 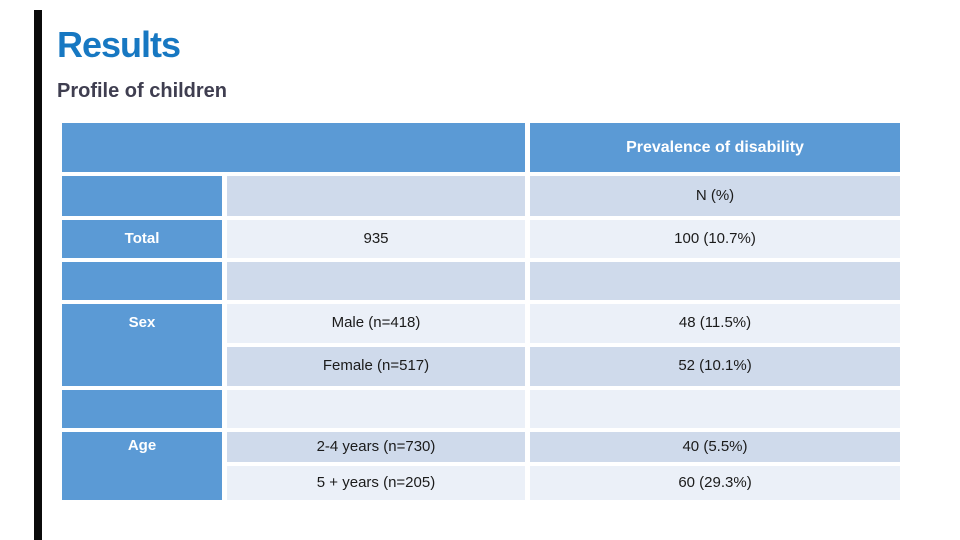 What do you see at coordinates (715, 196) in the screenshot?
I see `subheader-n-percent: N (%)` at bounding box center [715, 196].